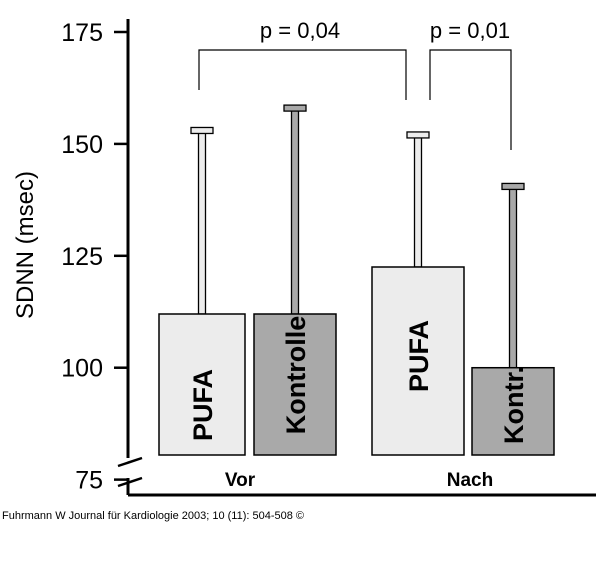  I want to click on p-value-label: p = 0,01, so click(470, 30).